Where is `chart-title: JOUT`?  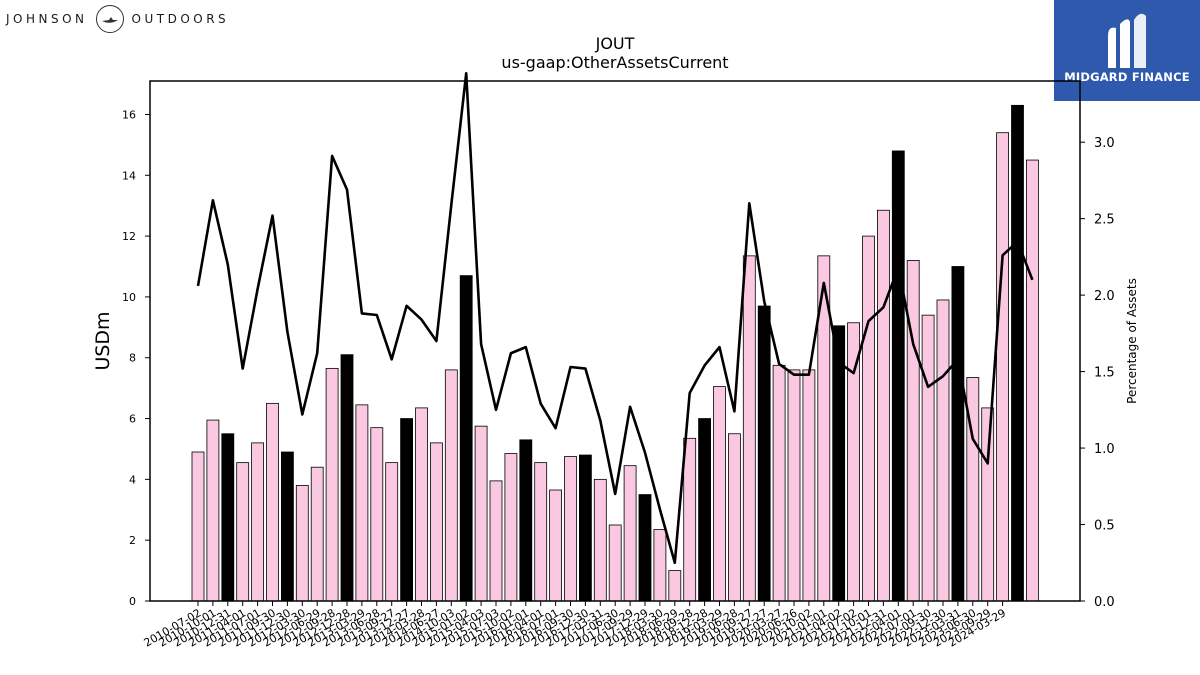
chart-title: JOUT is located at coordinates (615, 43).